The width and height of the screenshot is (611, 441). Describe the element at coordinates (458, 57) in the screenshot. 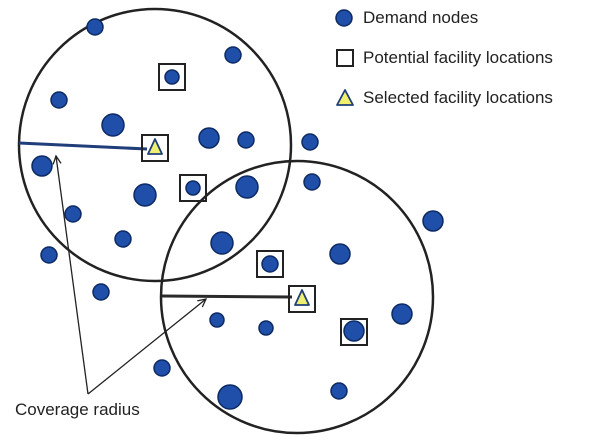

I see `legend-label-potential: Potential facility locations` at that location.